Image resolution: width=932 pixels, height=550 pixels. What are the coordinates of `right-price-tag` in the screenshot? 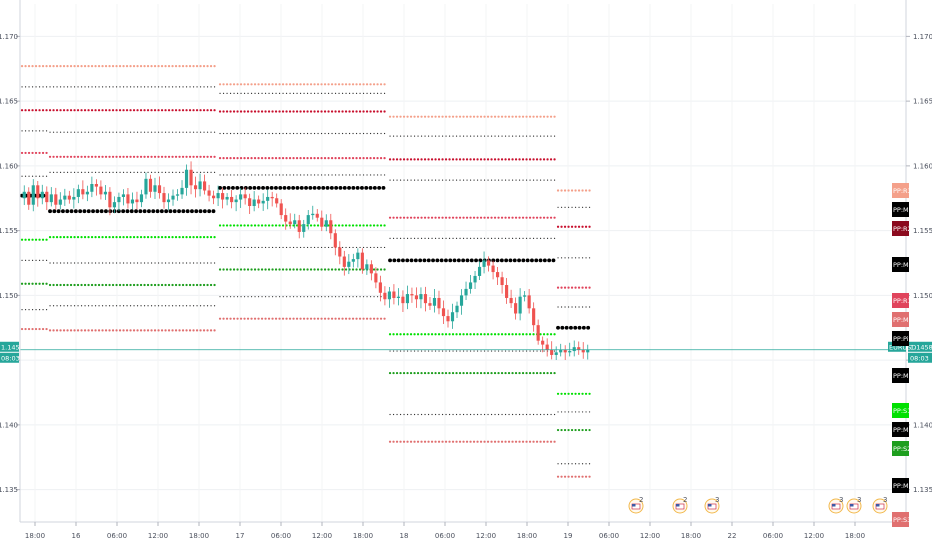 It's located at (920, 346).